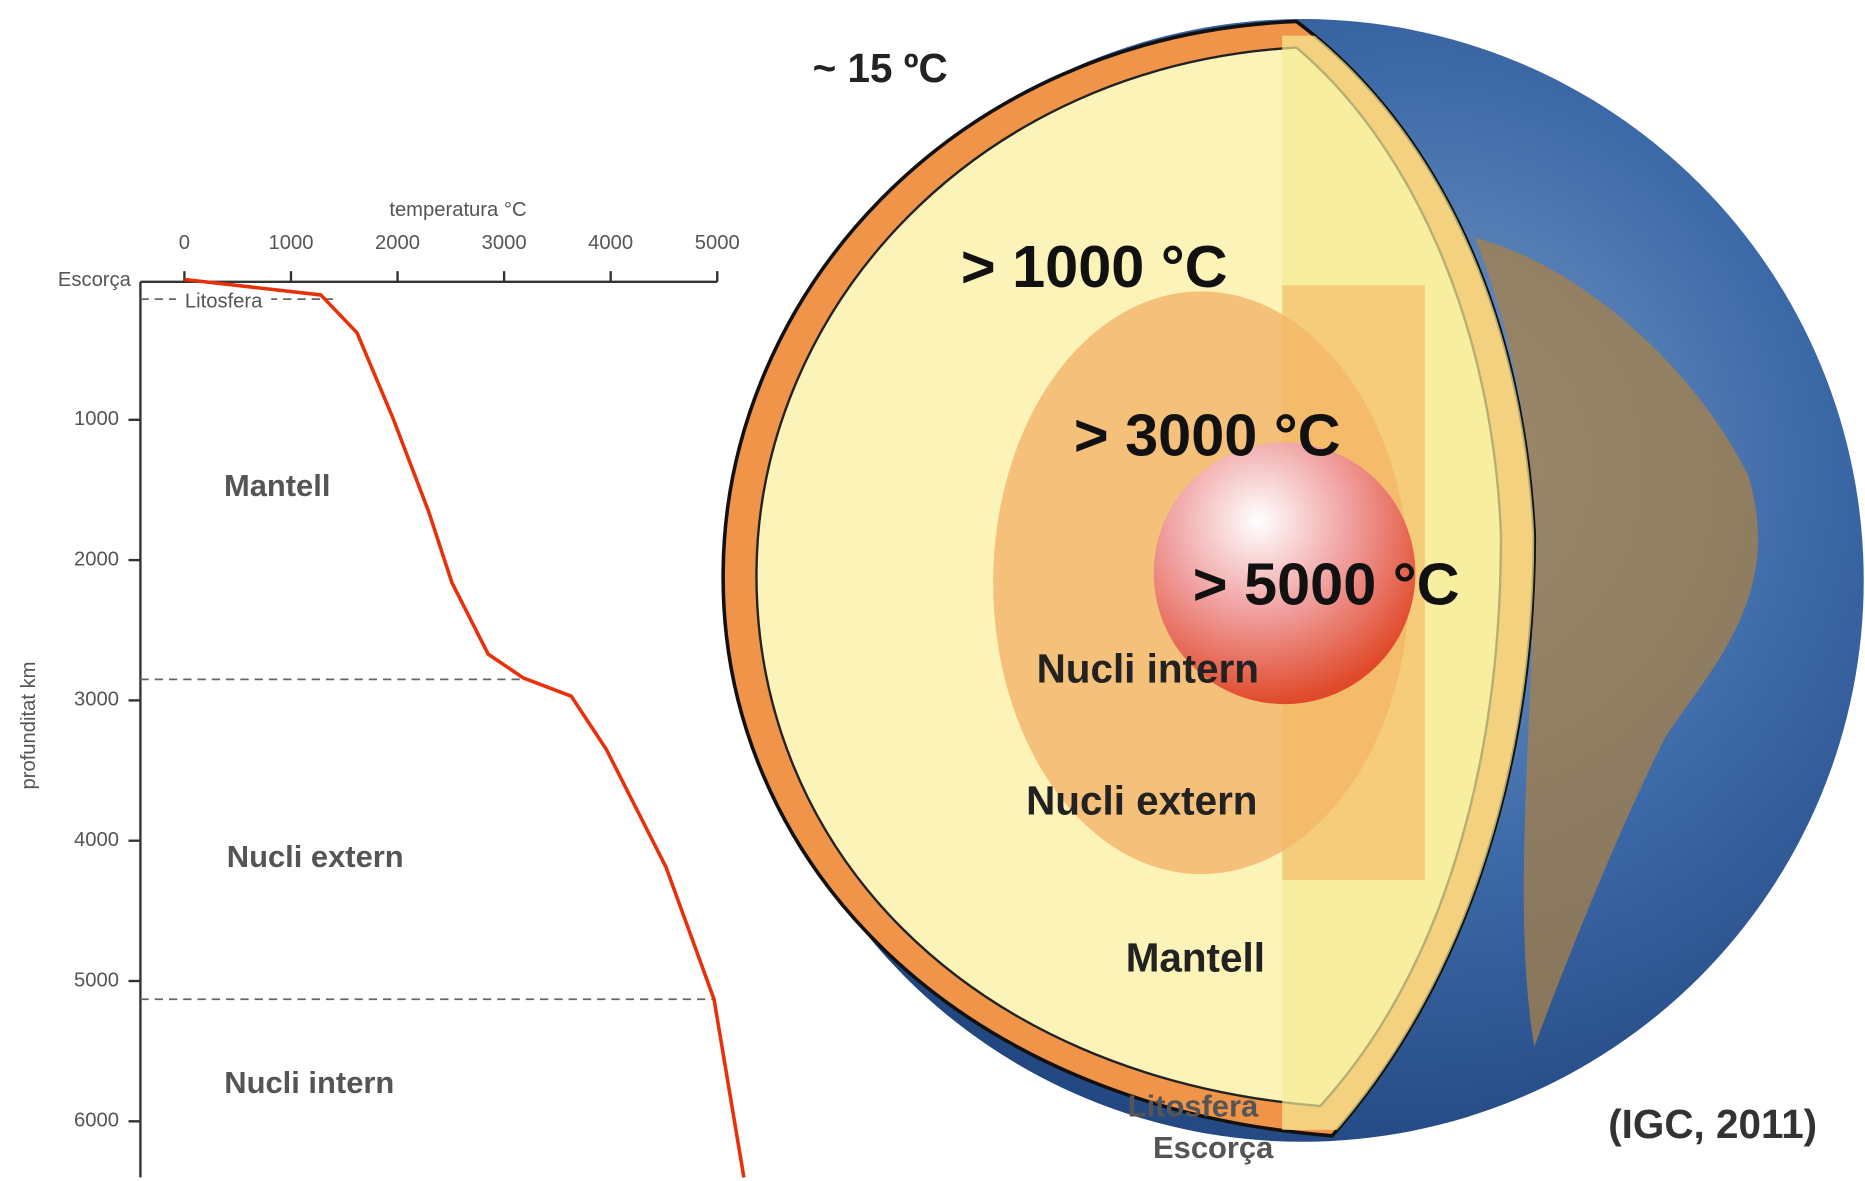 This screenshot has height=1181, width=1865. I want to click on region-label: Escorça, so click(95, 280).